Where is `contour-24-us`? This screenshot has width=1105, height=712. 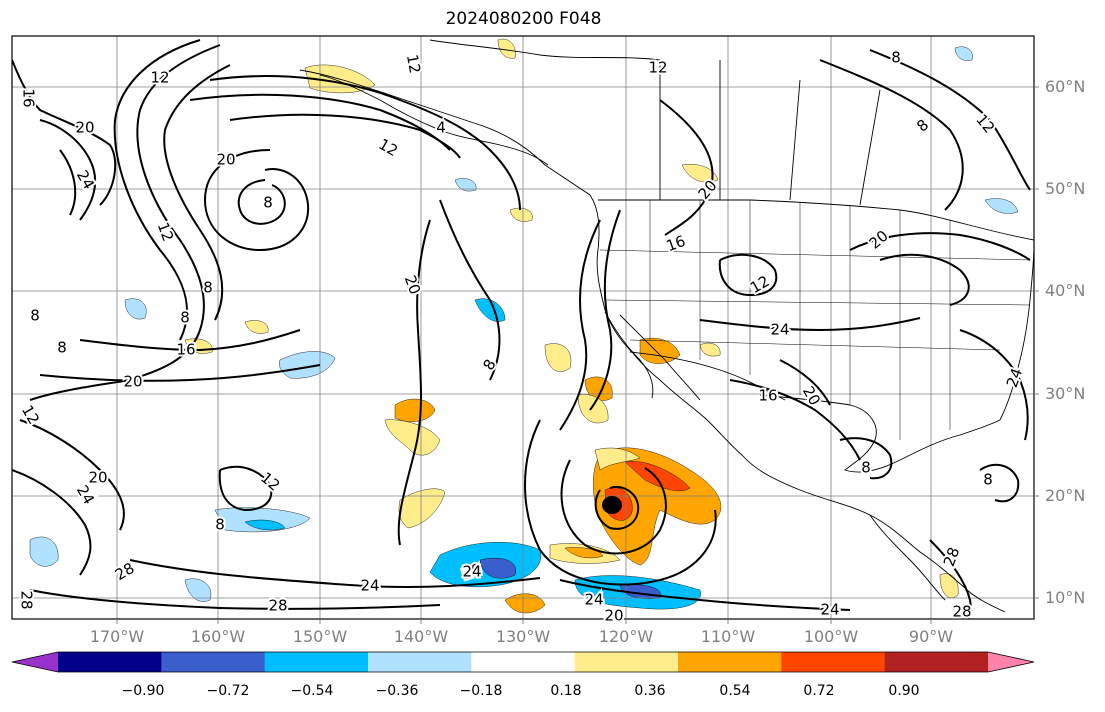 contour-24-us is located at coordinates (810, 324).